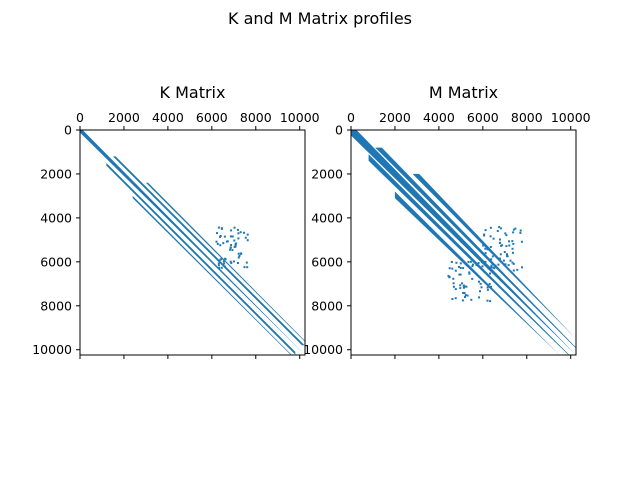 Image resolution: width=640 pixels, height=480 pixels. I want to click on x-tick-label: 0, so click(351, 117).